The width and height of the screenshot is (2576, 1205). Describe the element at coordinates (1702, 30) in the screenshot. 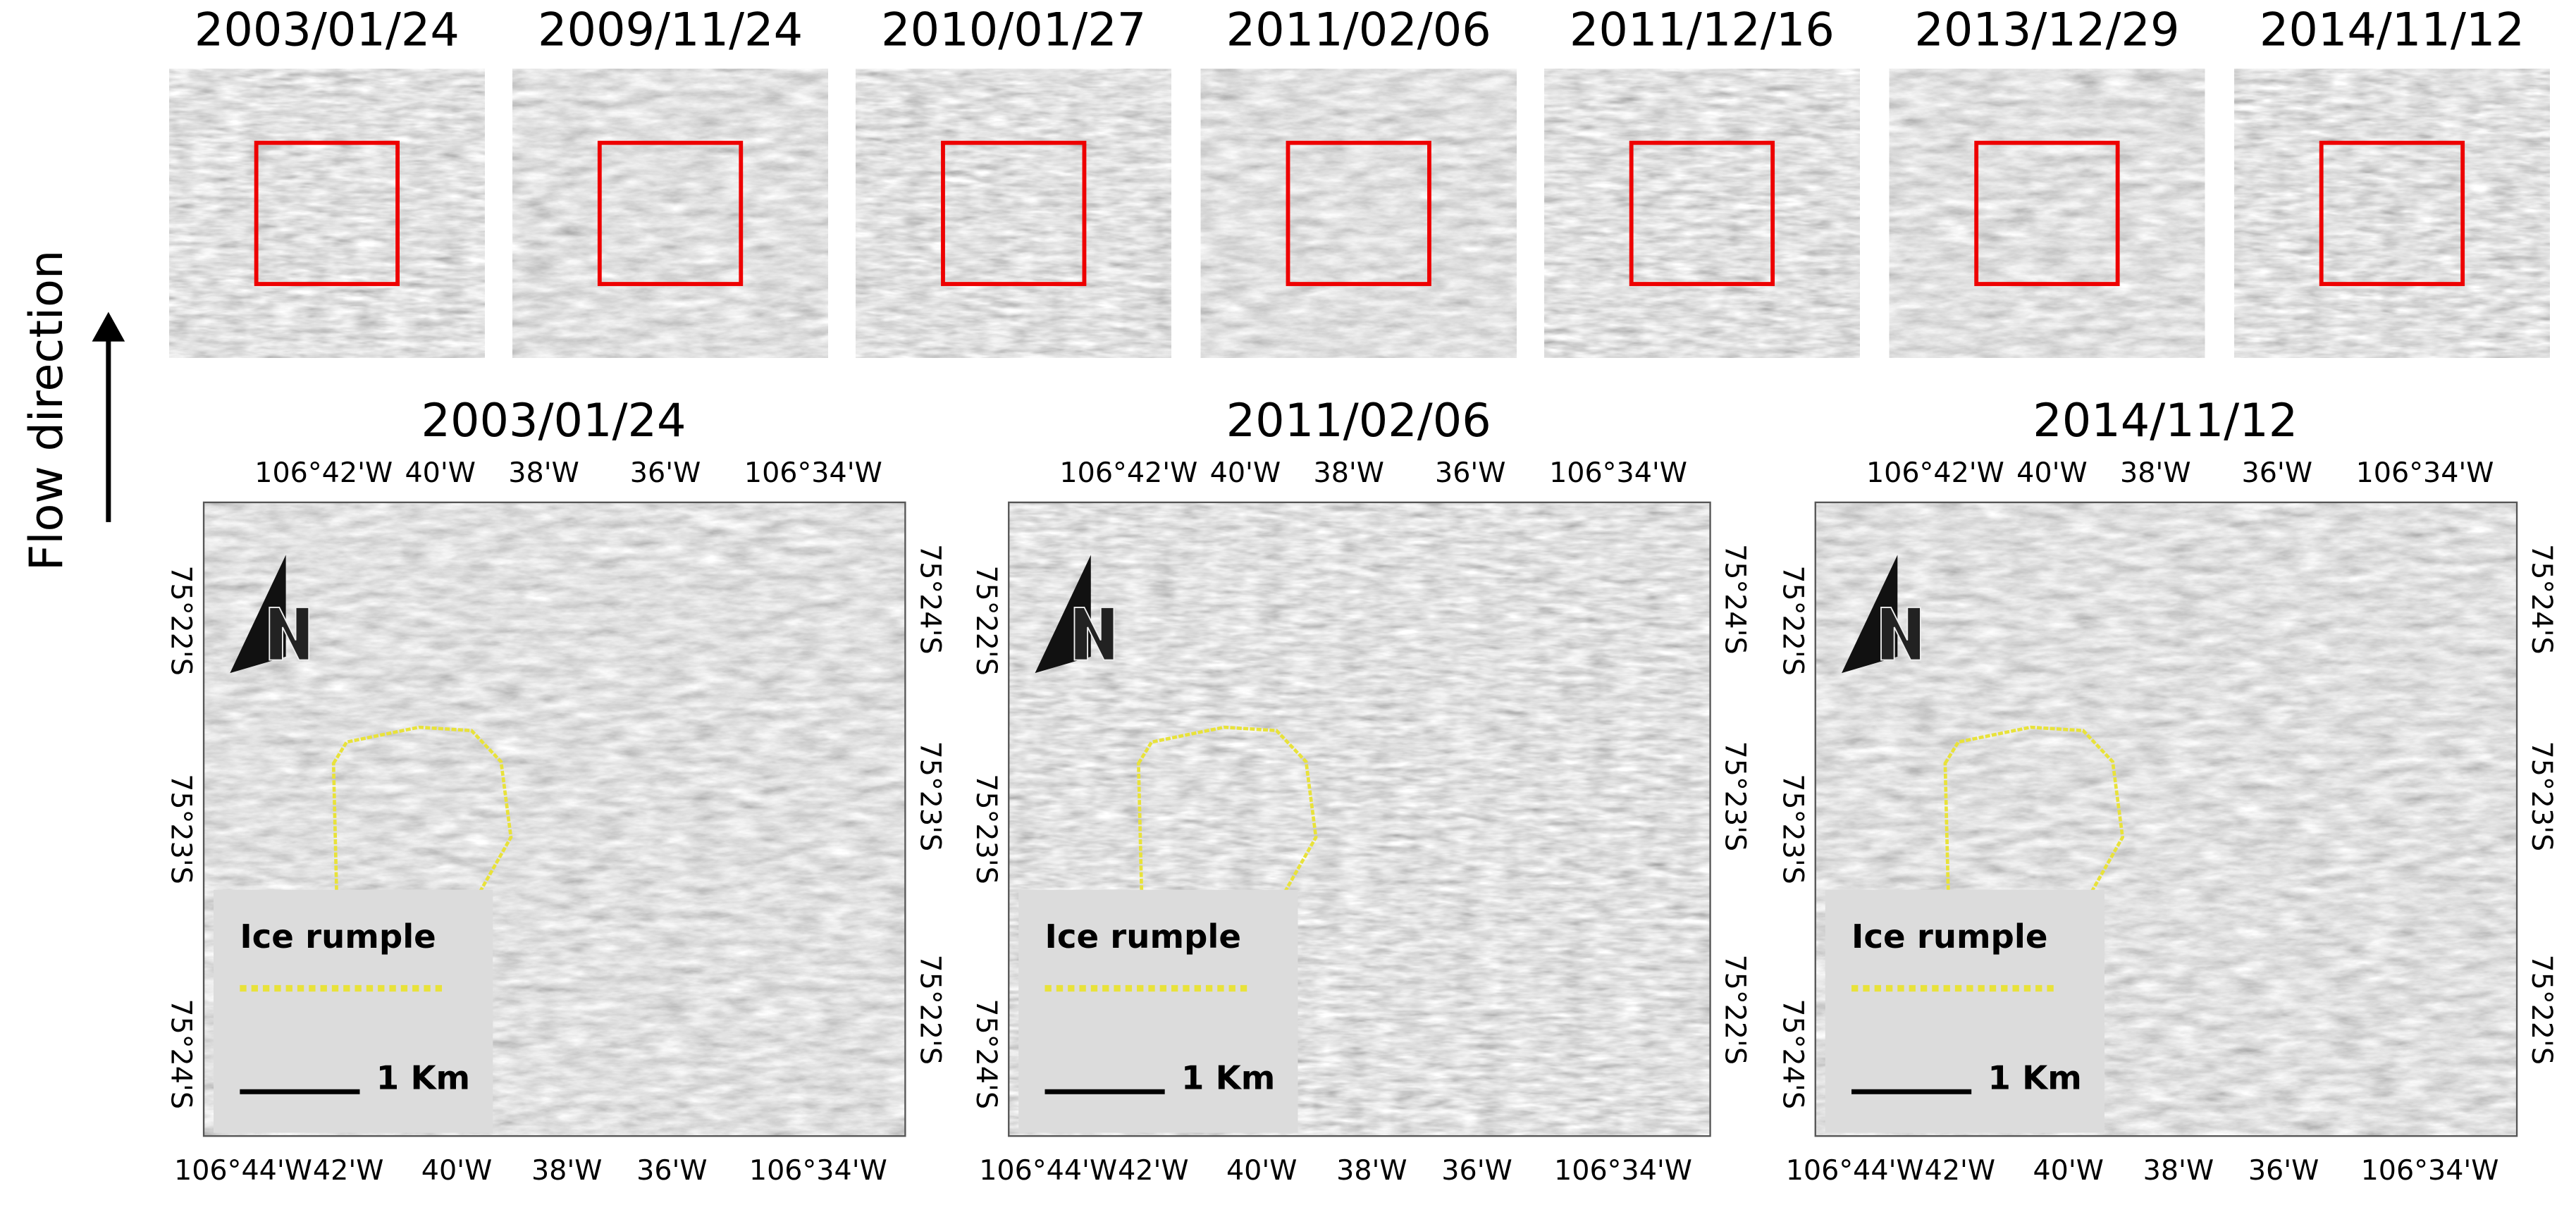

I see `thumbnail-date: 2011/12/16` at that location.